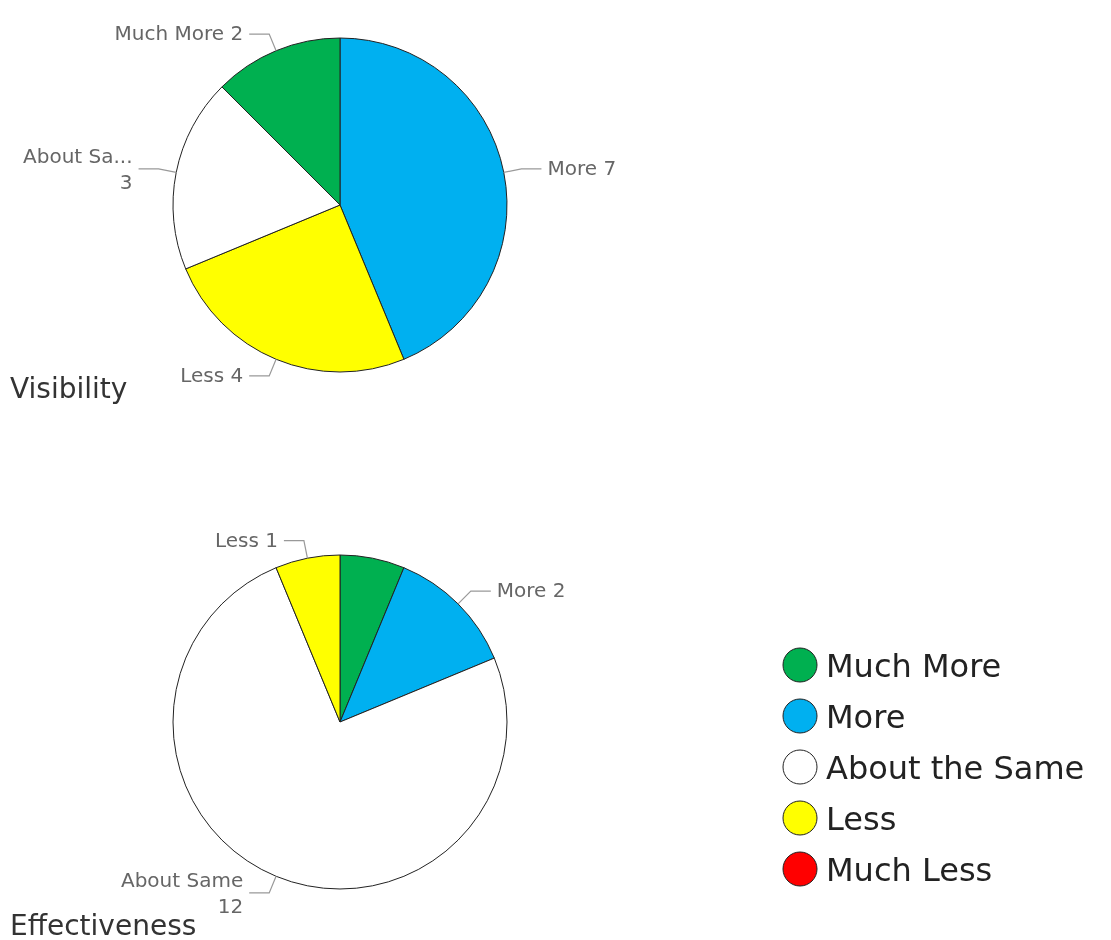 This screenshot has width=1111, height=940. Describe the element at coordinates (531, 590) in the screenshot. I see `data-label: More 2` at that location.